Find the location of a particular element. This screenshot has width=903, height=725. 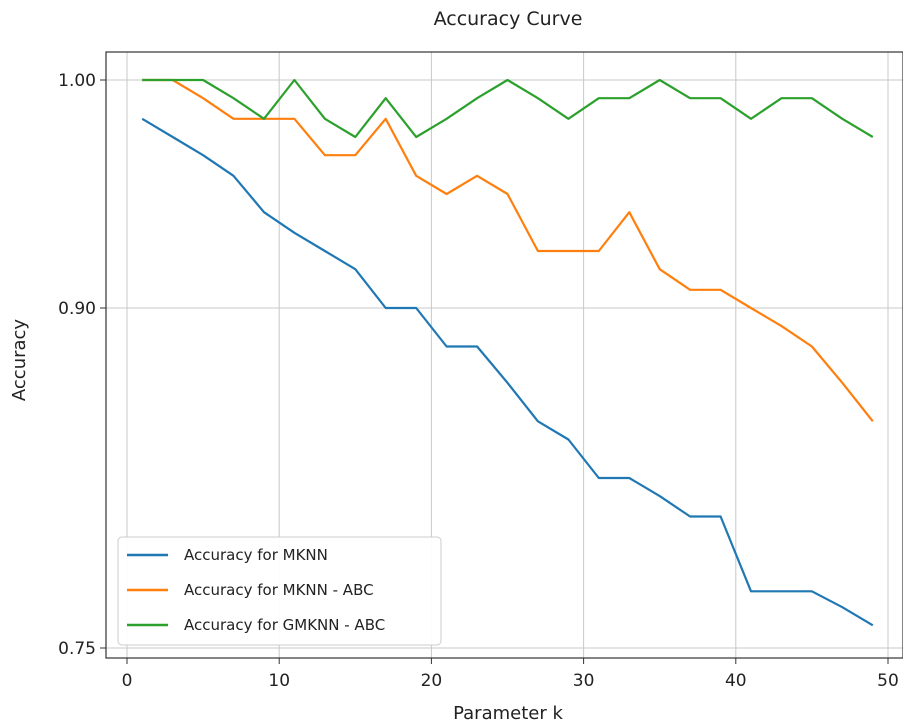

x-axis-label: Parameter k is located at coordinates (508, 713).